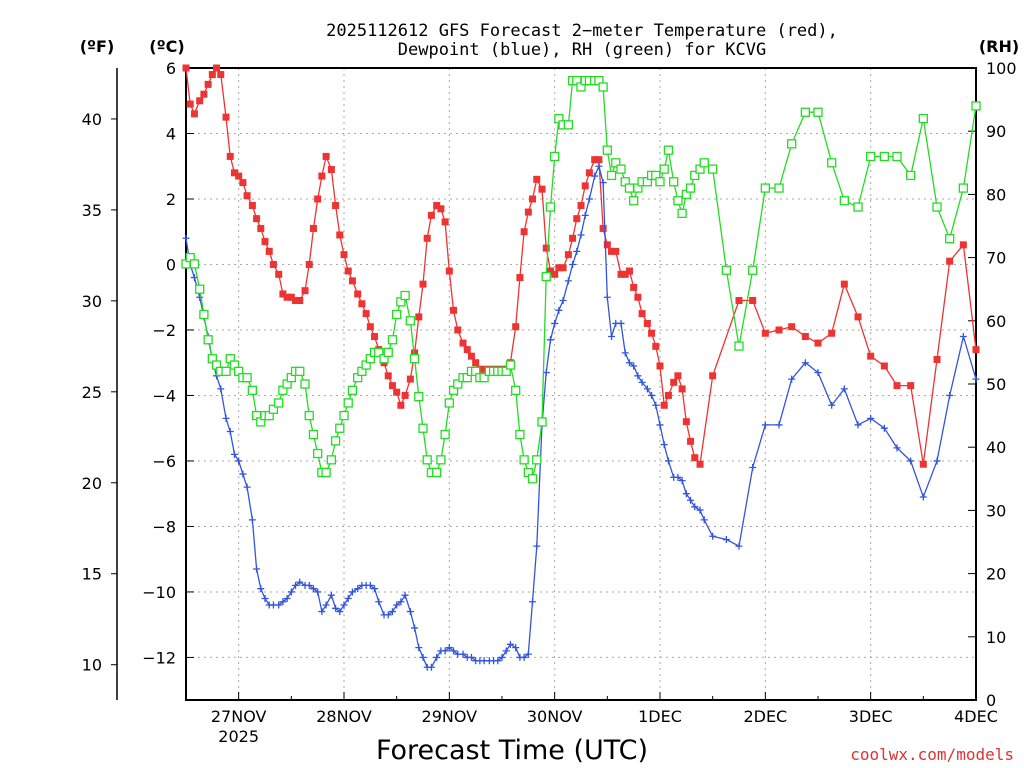 The height and width of the screenshot is (768, 1024). Describe the element at coordinates (996, 384) in the screenshot. I see `rh-tick-label: 50` at that location.